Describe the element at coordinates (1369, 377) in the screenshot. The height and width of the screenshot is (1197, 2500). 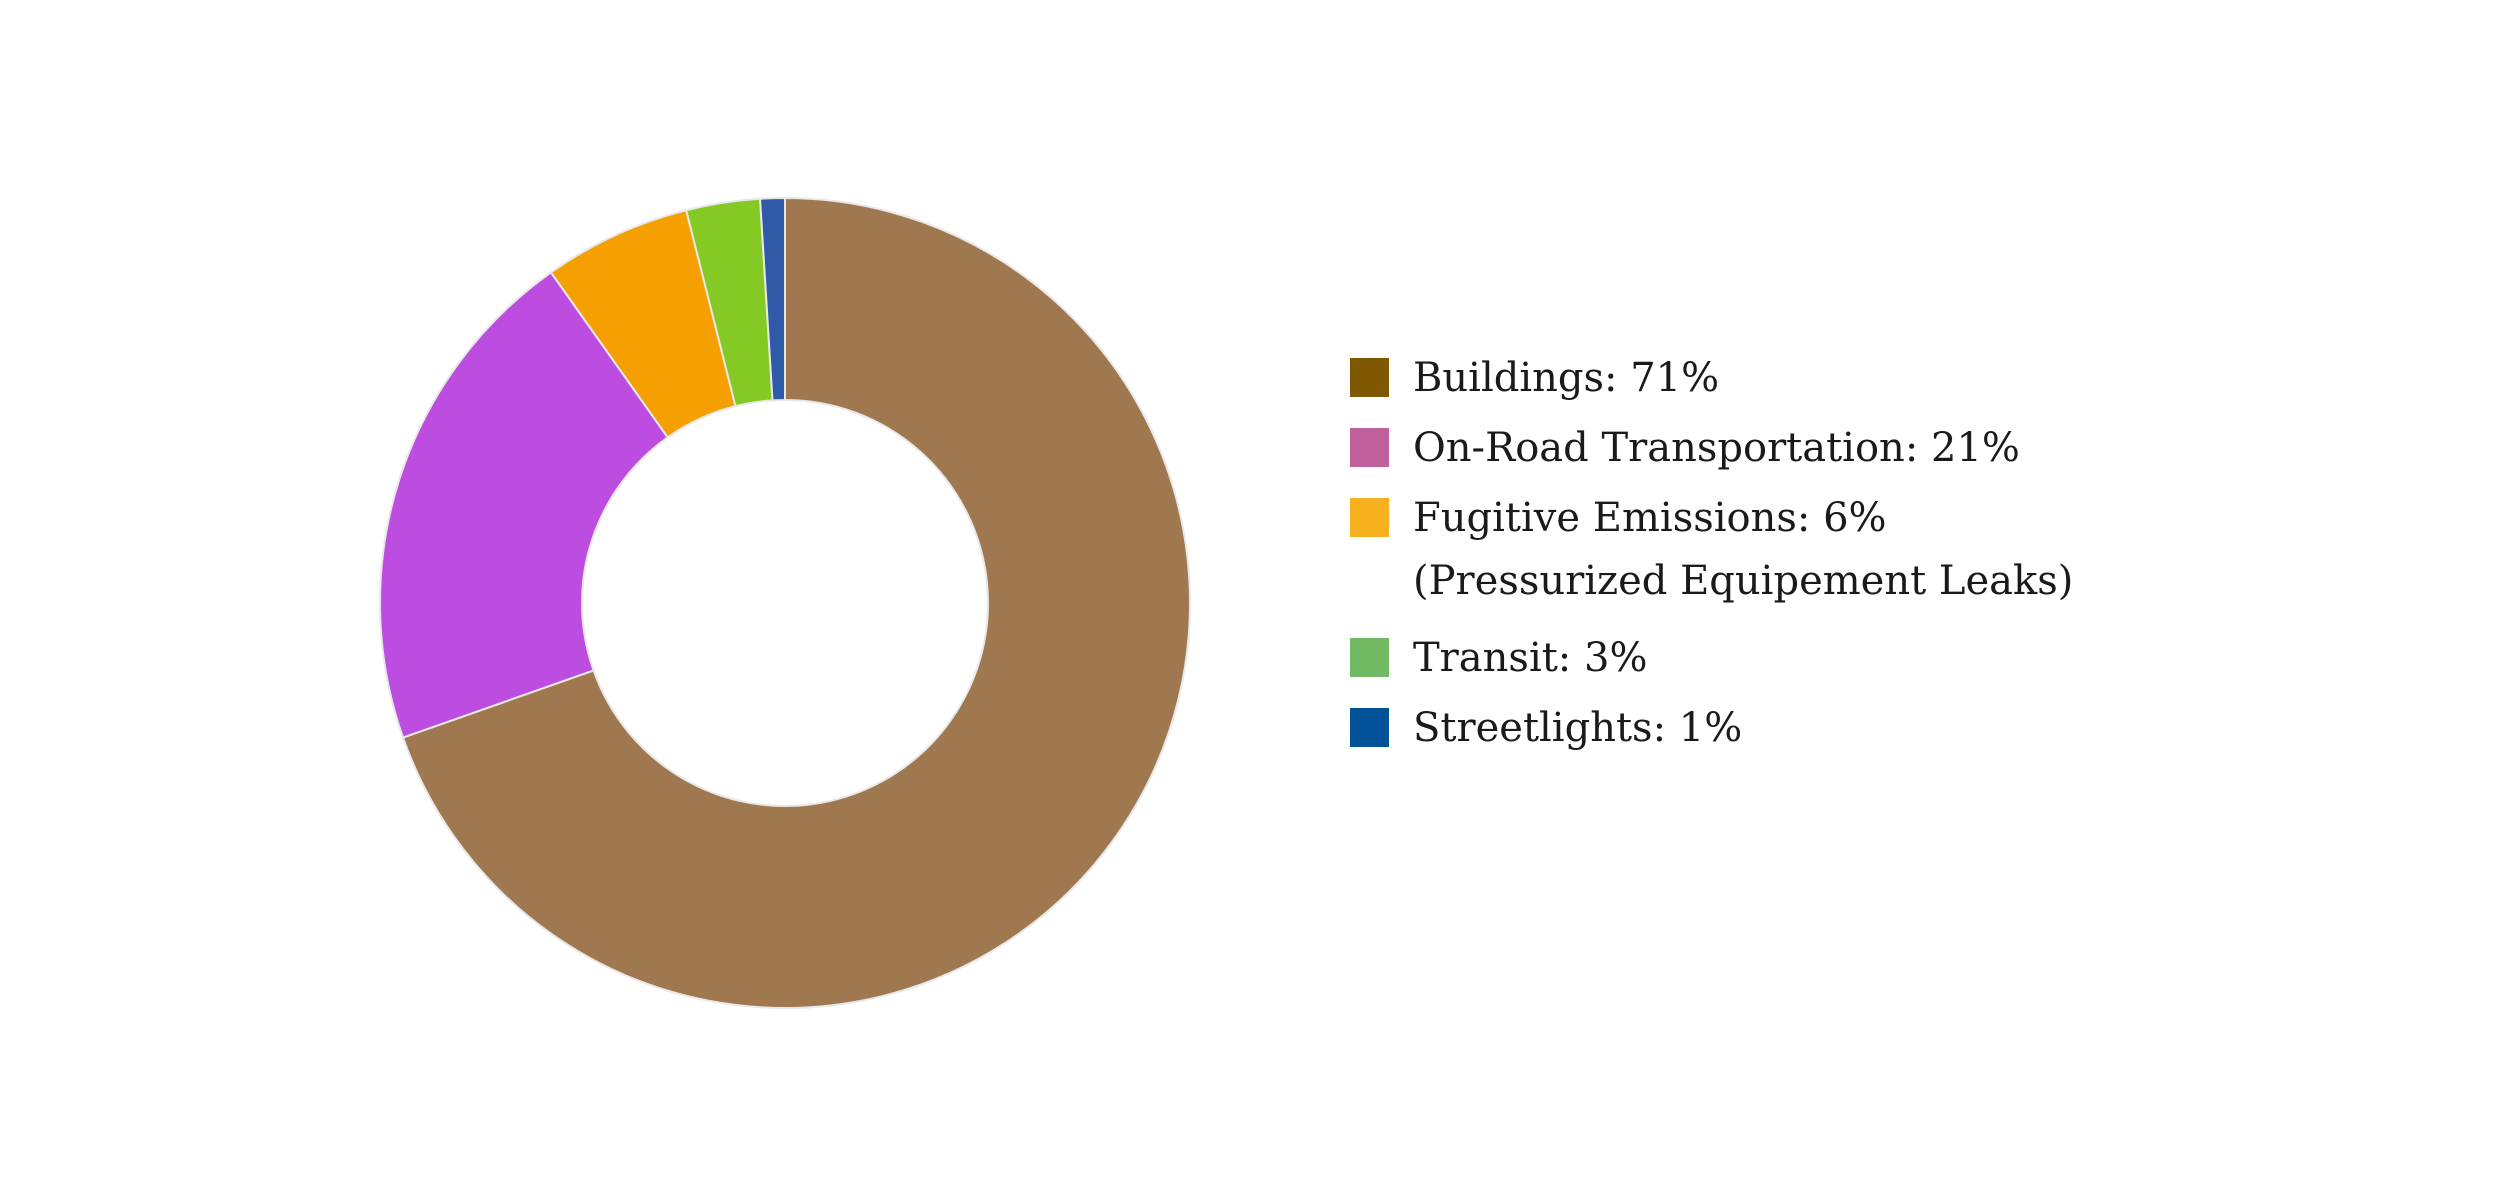
I see `legend-swatch-buildings` at that location.